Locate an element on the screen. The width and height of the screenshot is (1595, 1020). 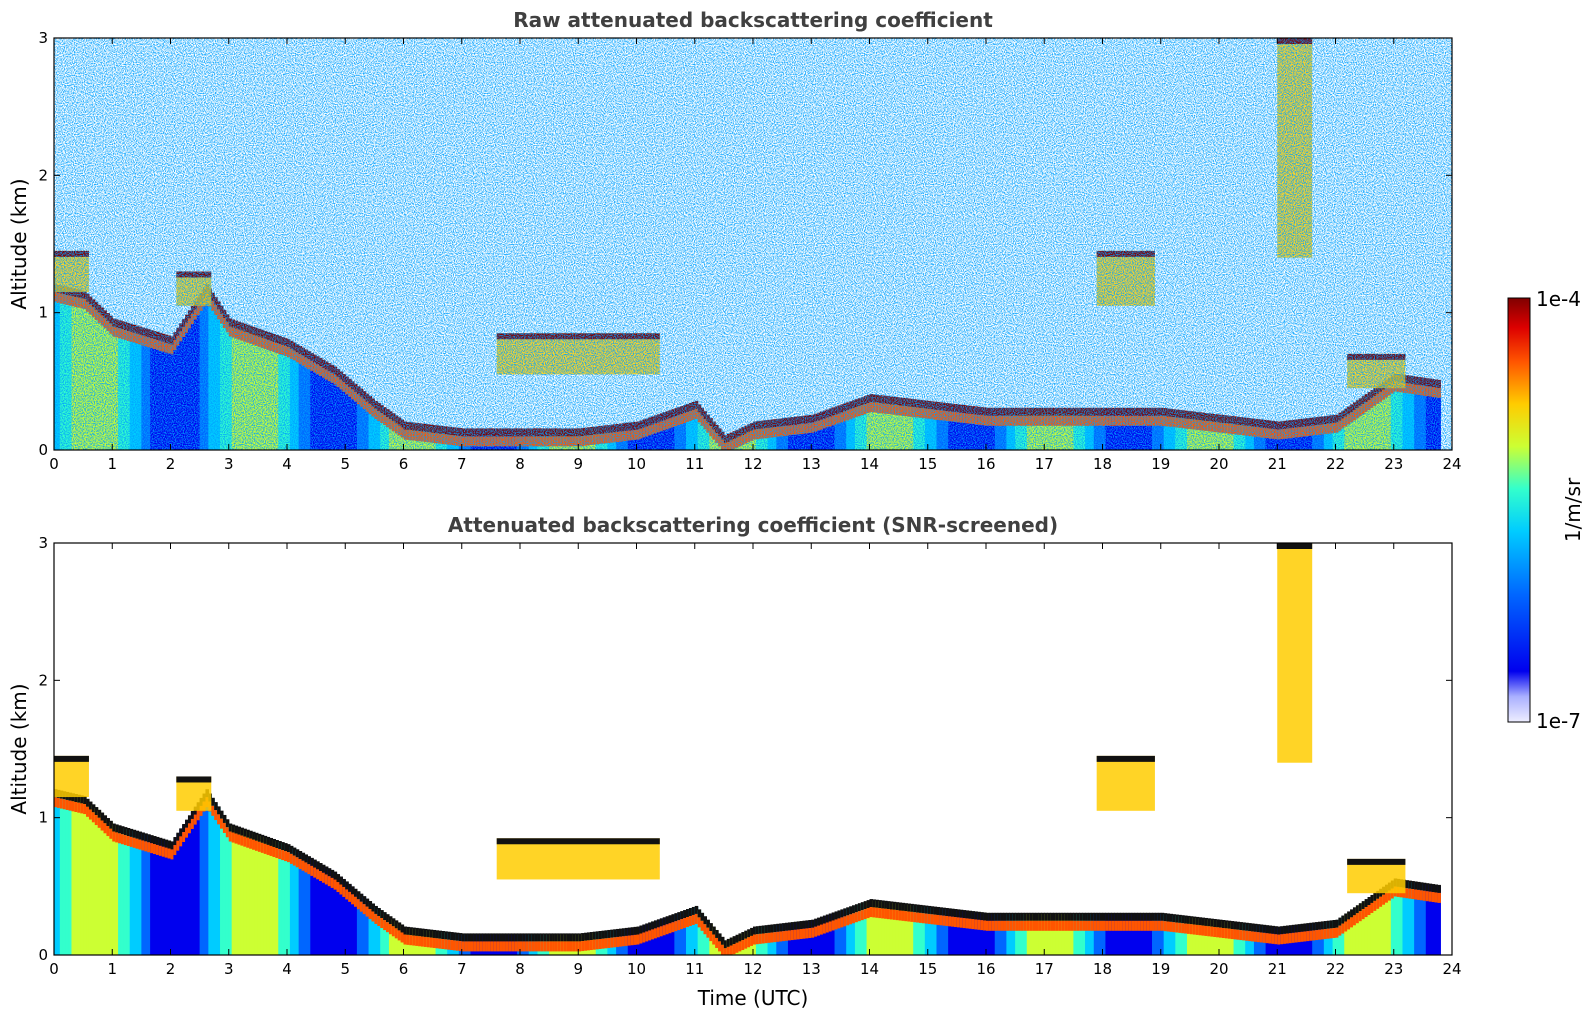
x-tick-label: 4 is located at coordinates (287, 969).